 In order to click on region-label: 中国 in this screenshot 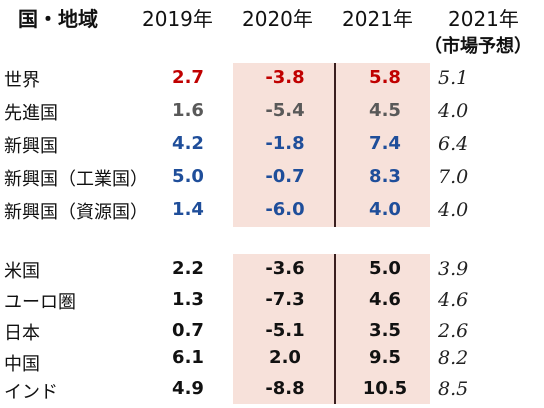, I will do `click(22, 364)`.